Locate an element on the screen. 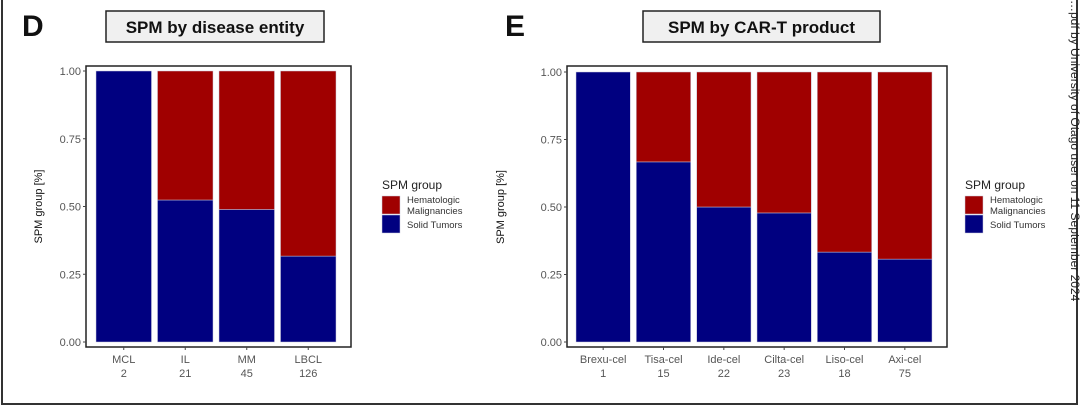  x-tick-label: Cilta-cel is located at coordinates (784, 360).